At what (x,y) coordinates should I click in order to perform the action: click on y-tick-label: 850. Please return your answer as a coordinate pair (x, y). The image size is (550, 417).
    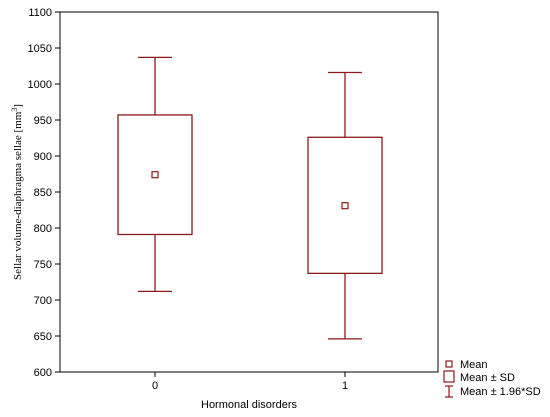
    Looking at the image, I should click on (43, 193).